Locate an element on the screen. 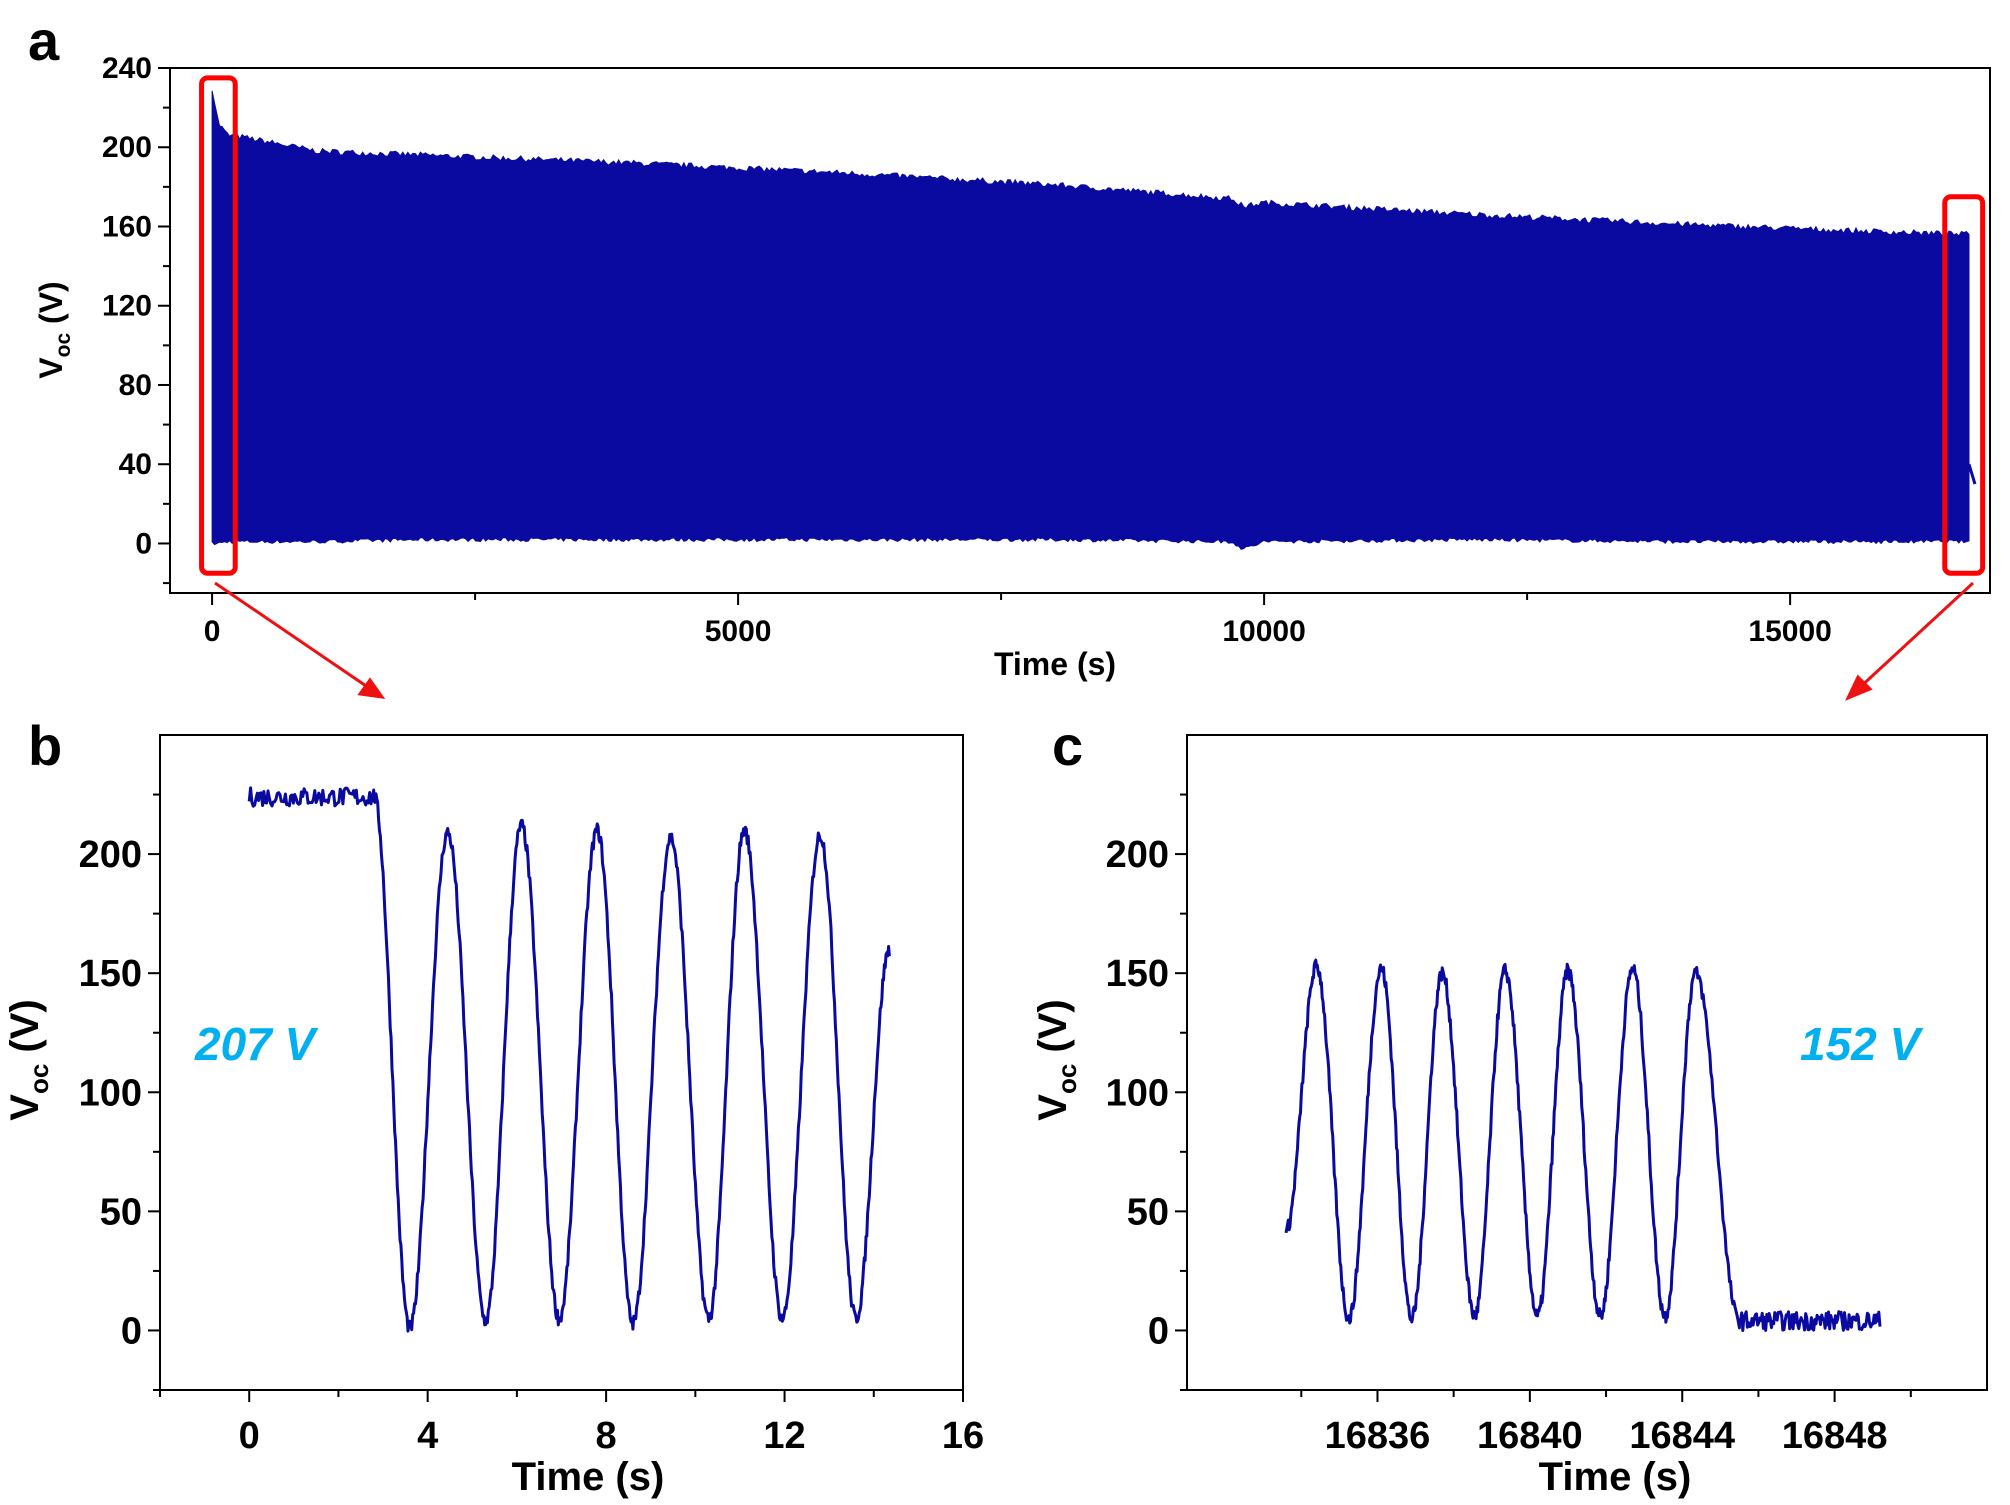  panel-b-y-tick-label: 100 is located at coordinates (110, 1093).